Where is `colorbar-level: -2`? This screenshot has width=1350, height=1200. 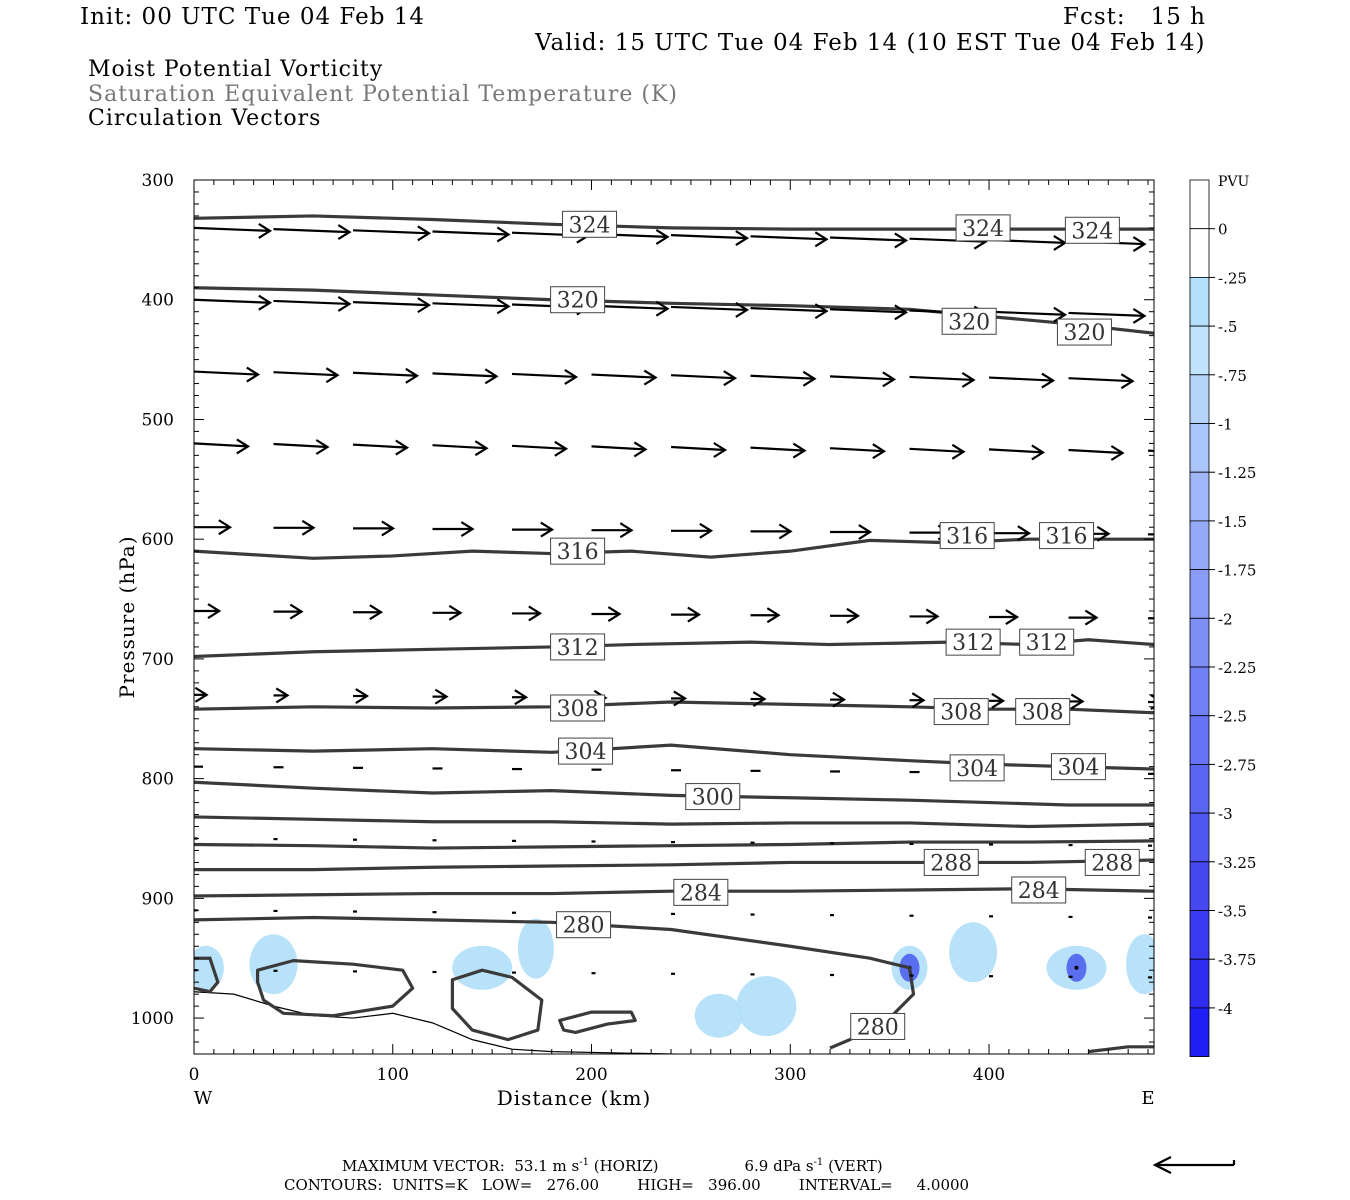 colorbar-level: -2 is located at coordinates (1225, 619).